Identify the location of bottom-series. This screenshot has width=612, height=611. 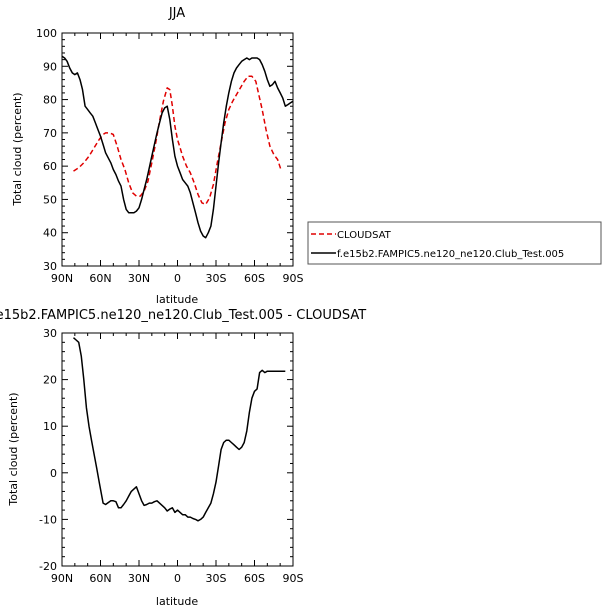
(179, 429).